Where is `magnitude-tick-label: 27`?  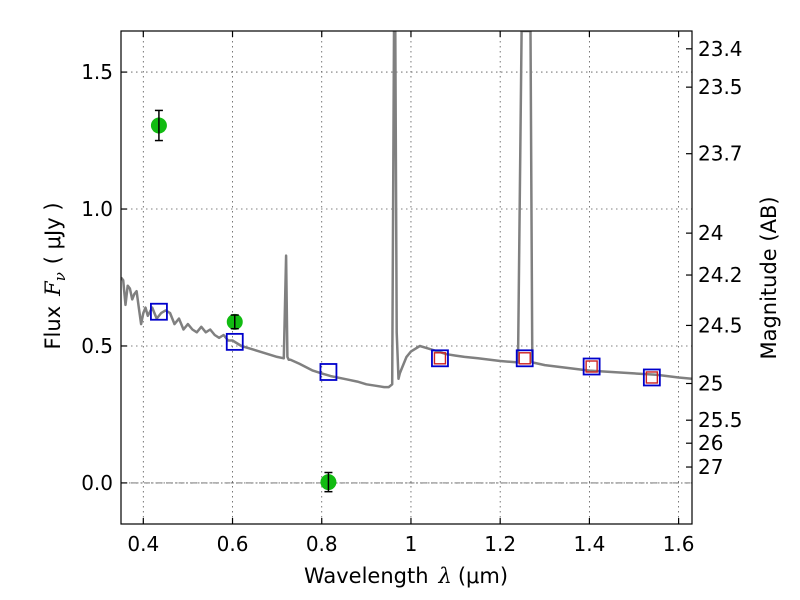
magnitude-tick-label: 27 is located at coordinates (710, 467).